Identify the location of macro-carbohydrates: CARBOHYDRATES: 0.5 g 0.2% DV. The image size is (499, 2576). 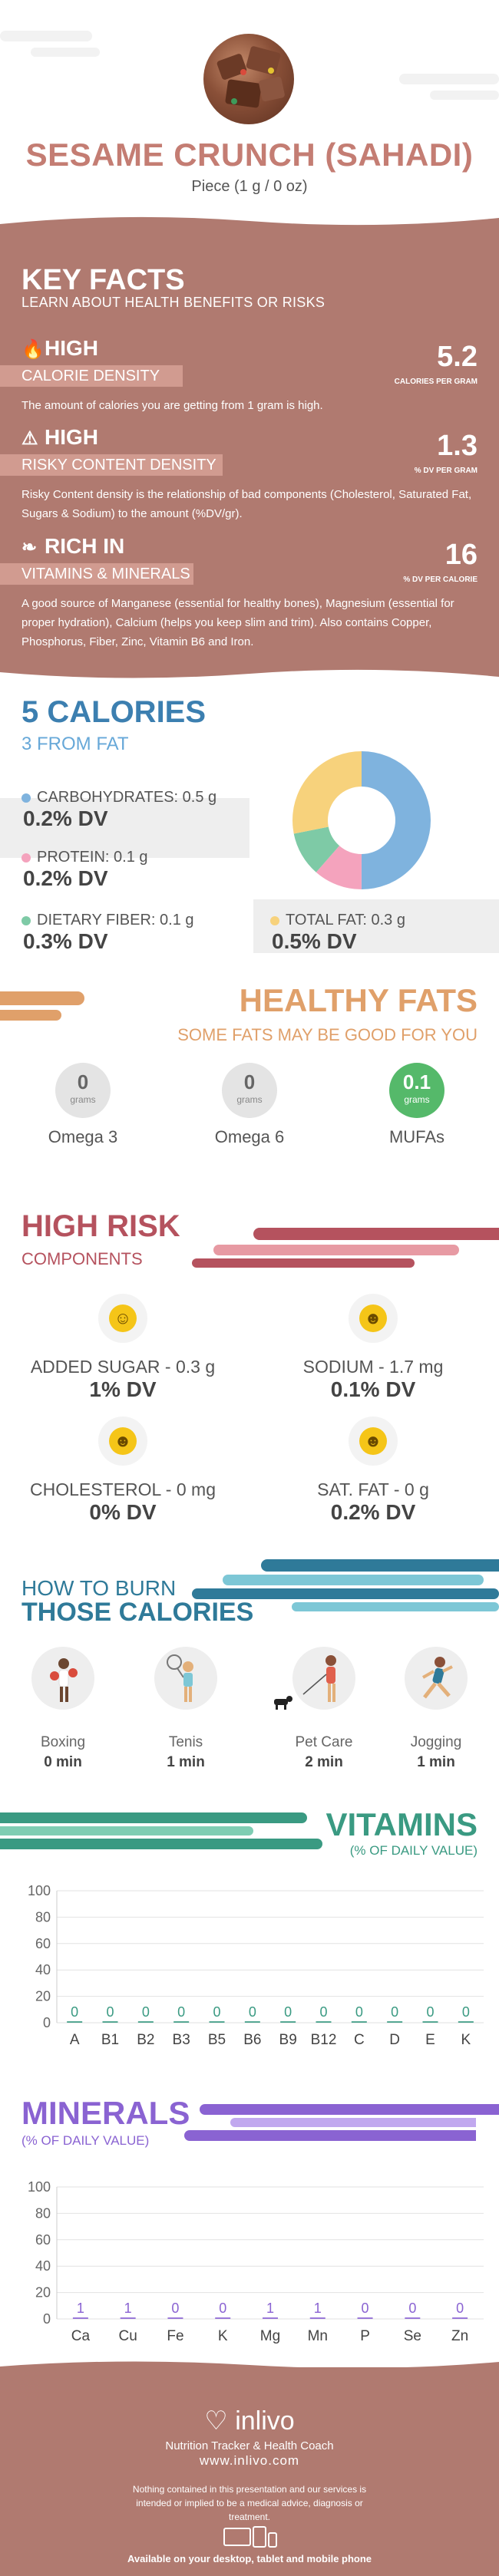
(118, 810).